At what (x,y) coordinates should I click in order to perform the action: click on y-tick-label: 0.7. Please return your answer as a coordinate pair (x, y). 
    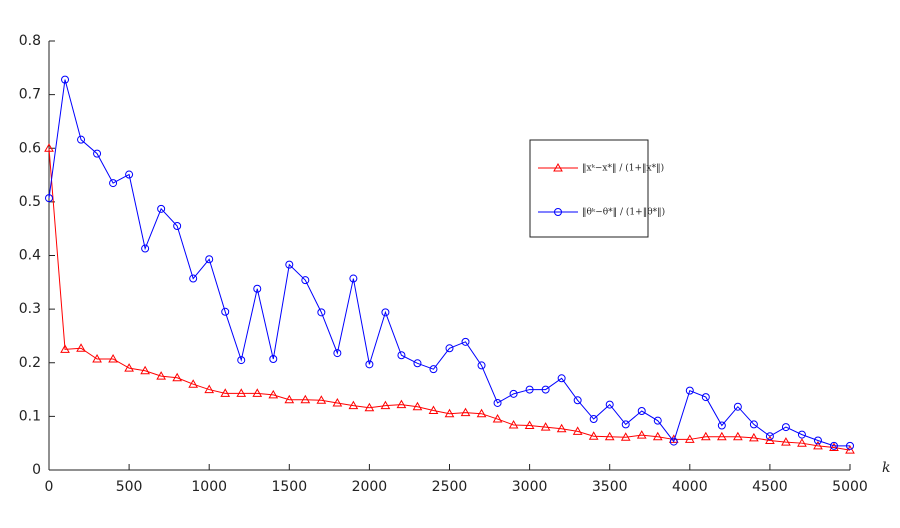
    Looking at the image, I should click on (30, 95).